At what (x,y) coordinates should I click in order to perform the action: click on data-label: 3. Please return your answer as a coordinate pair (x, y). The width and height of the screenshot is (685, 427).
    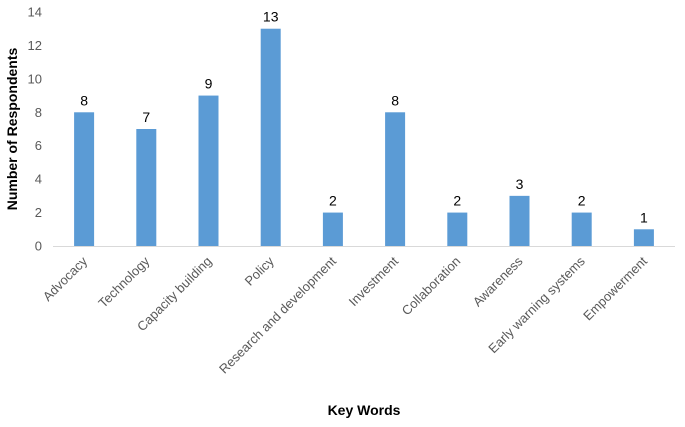
    Looking at the image, I should click on (520, 184).